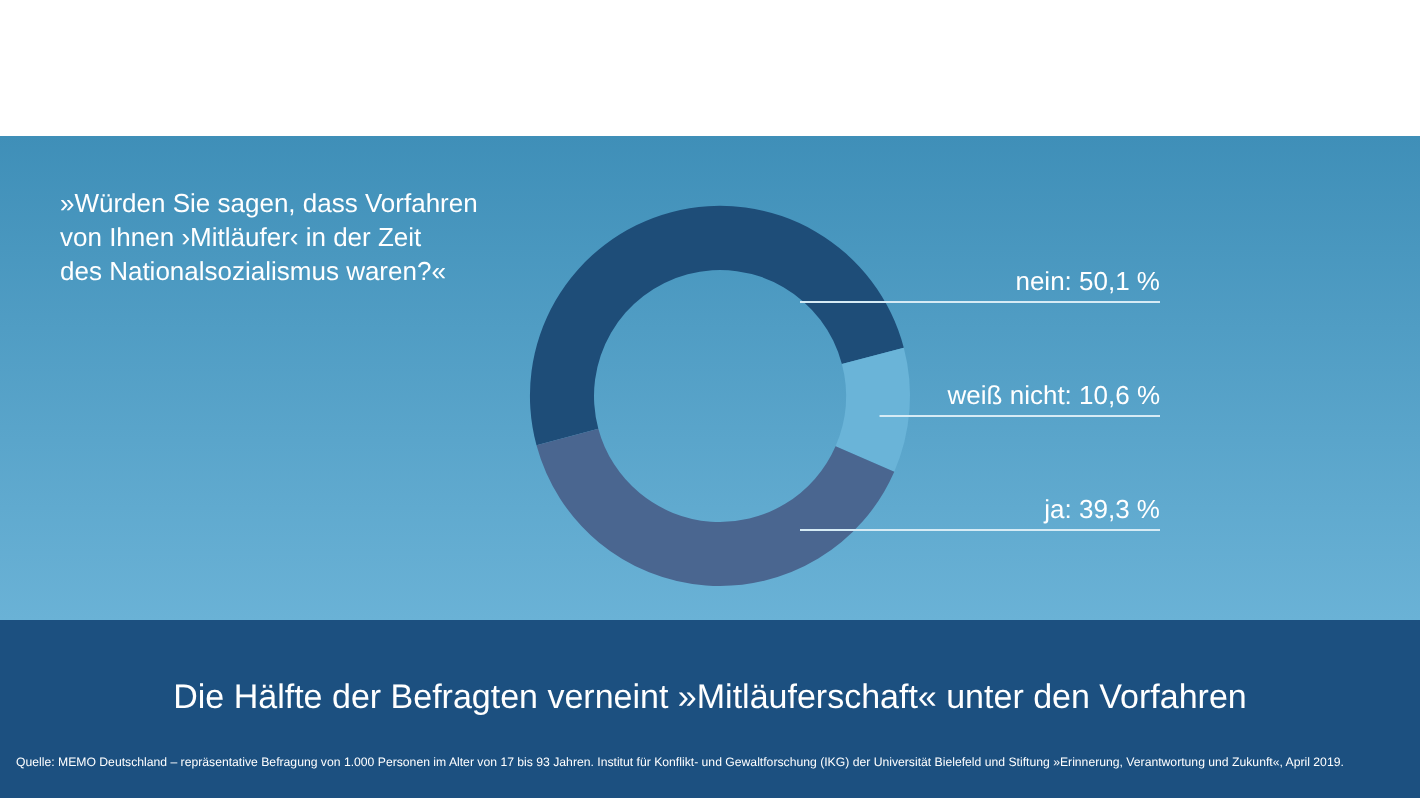  Describe the element at coordinates (710, 697) in the screenshot. I see `text: Die Hälfte der Befragten verneint »Mitläuferschaft« unter den Vorfahren` at that location.